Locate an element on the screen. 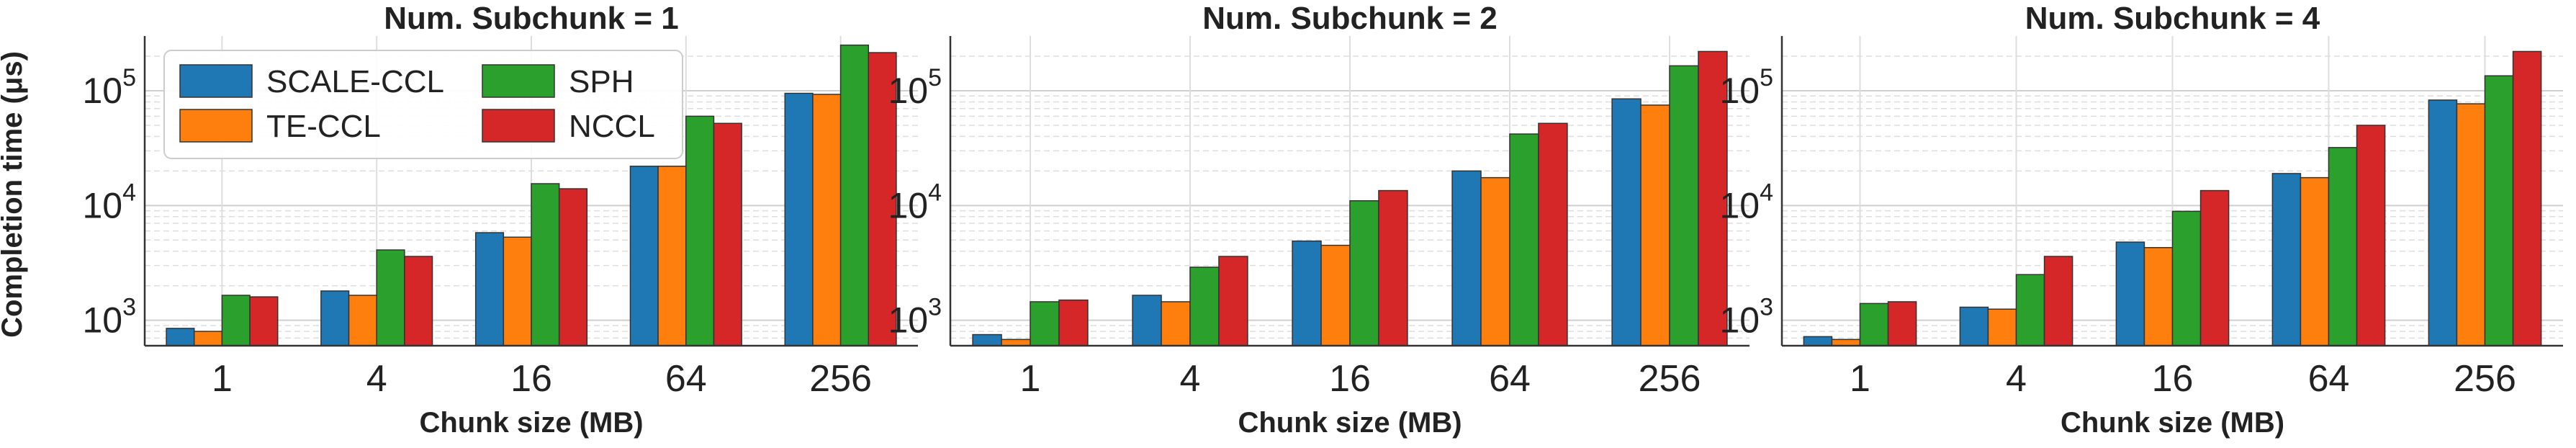  legend-label: TE-CCL is located at coordinates (323, 127).